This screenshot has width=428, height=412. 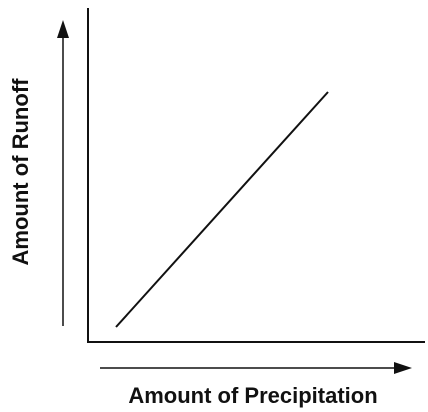 What do you see at coordinates (63, 29) in the screenshot?
I see `y-arrow-head` at bounding box center [63, 29].